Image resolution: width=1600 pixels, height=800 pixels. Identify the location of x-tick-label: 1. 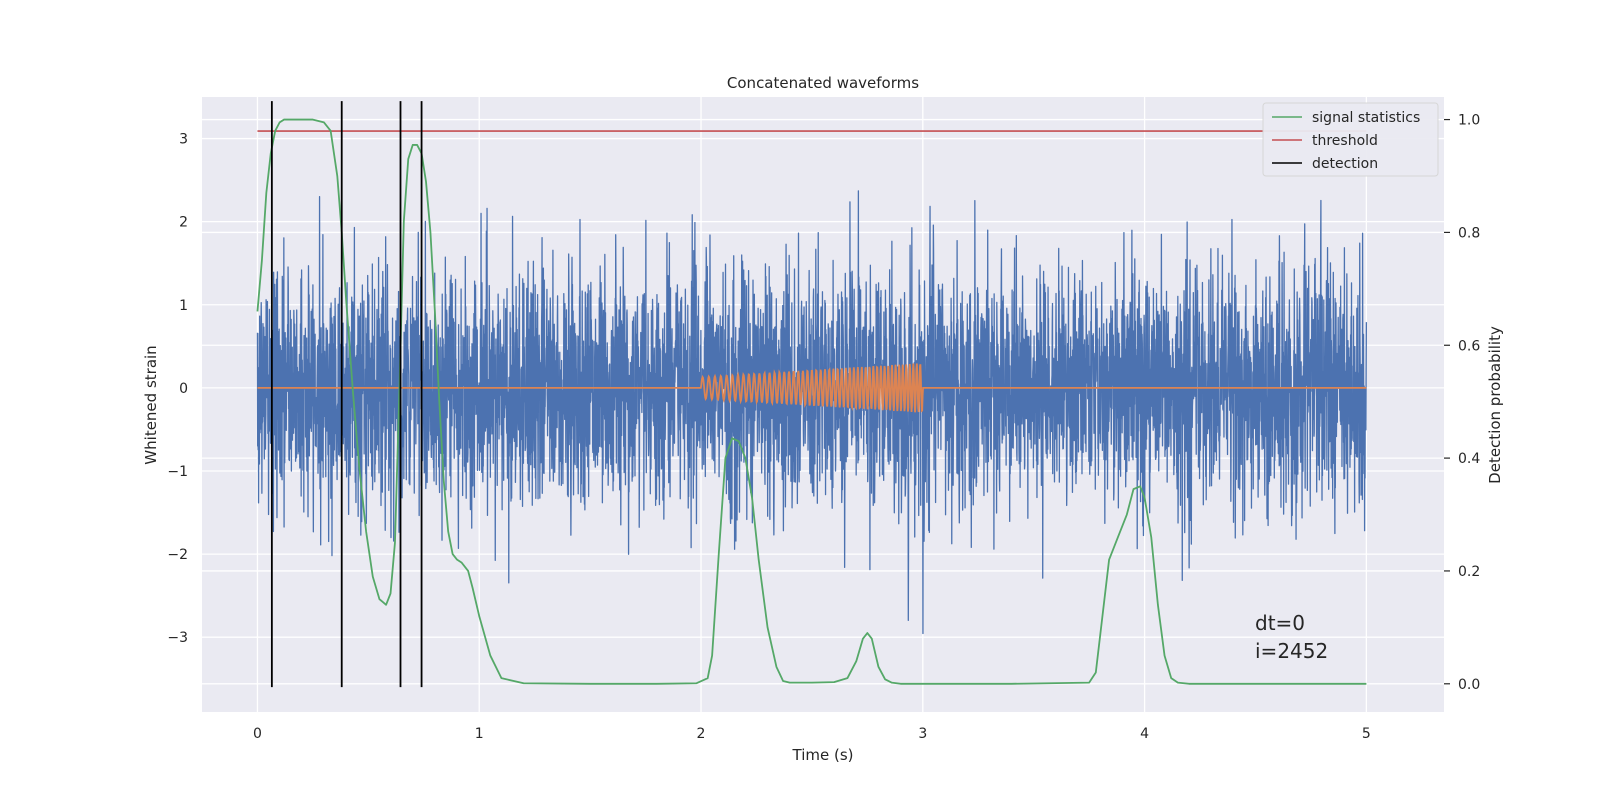
(479, 734).